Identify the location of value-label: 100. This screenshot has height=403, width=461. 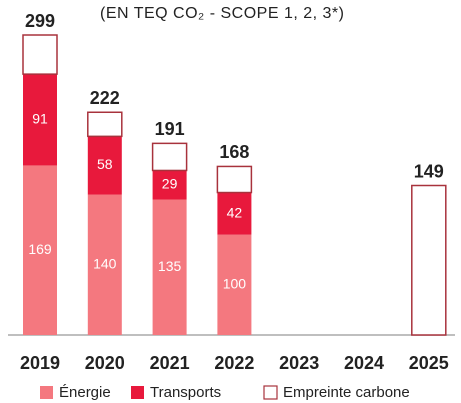
(235, 284).